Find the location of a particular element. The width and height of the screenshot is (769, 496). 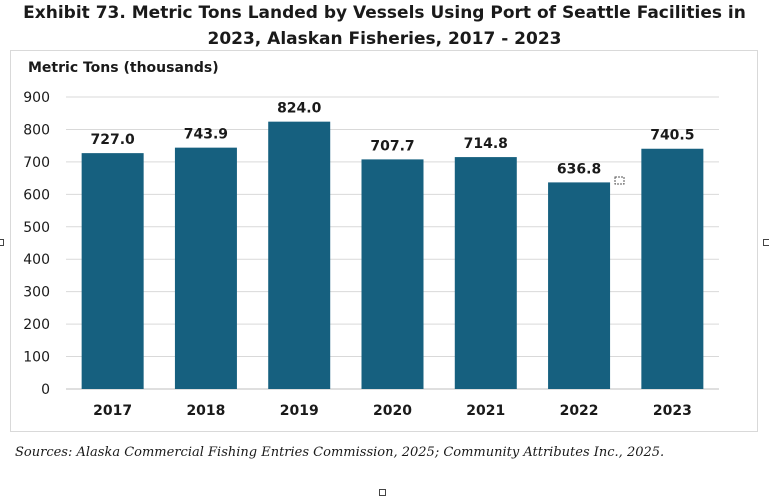

bar-2022 is located at coordinates (579, 285).